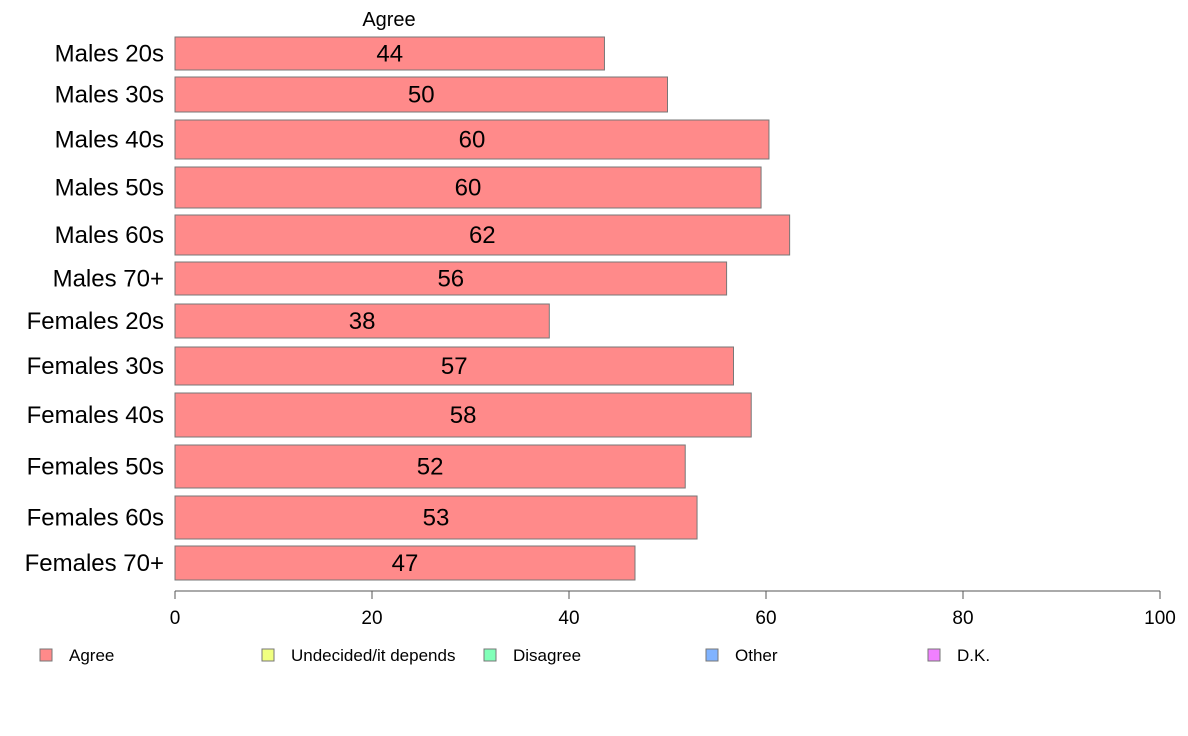  I want to click on bar-females-40s, so click(463, 415).